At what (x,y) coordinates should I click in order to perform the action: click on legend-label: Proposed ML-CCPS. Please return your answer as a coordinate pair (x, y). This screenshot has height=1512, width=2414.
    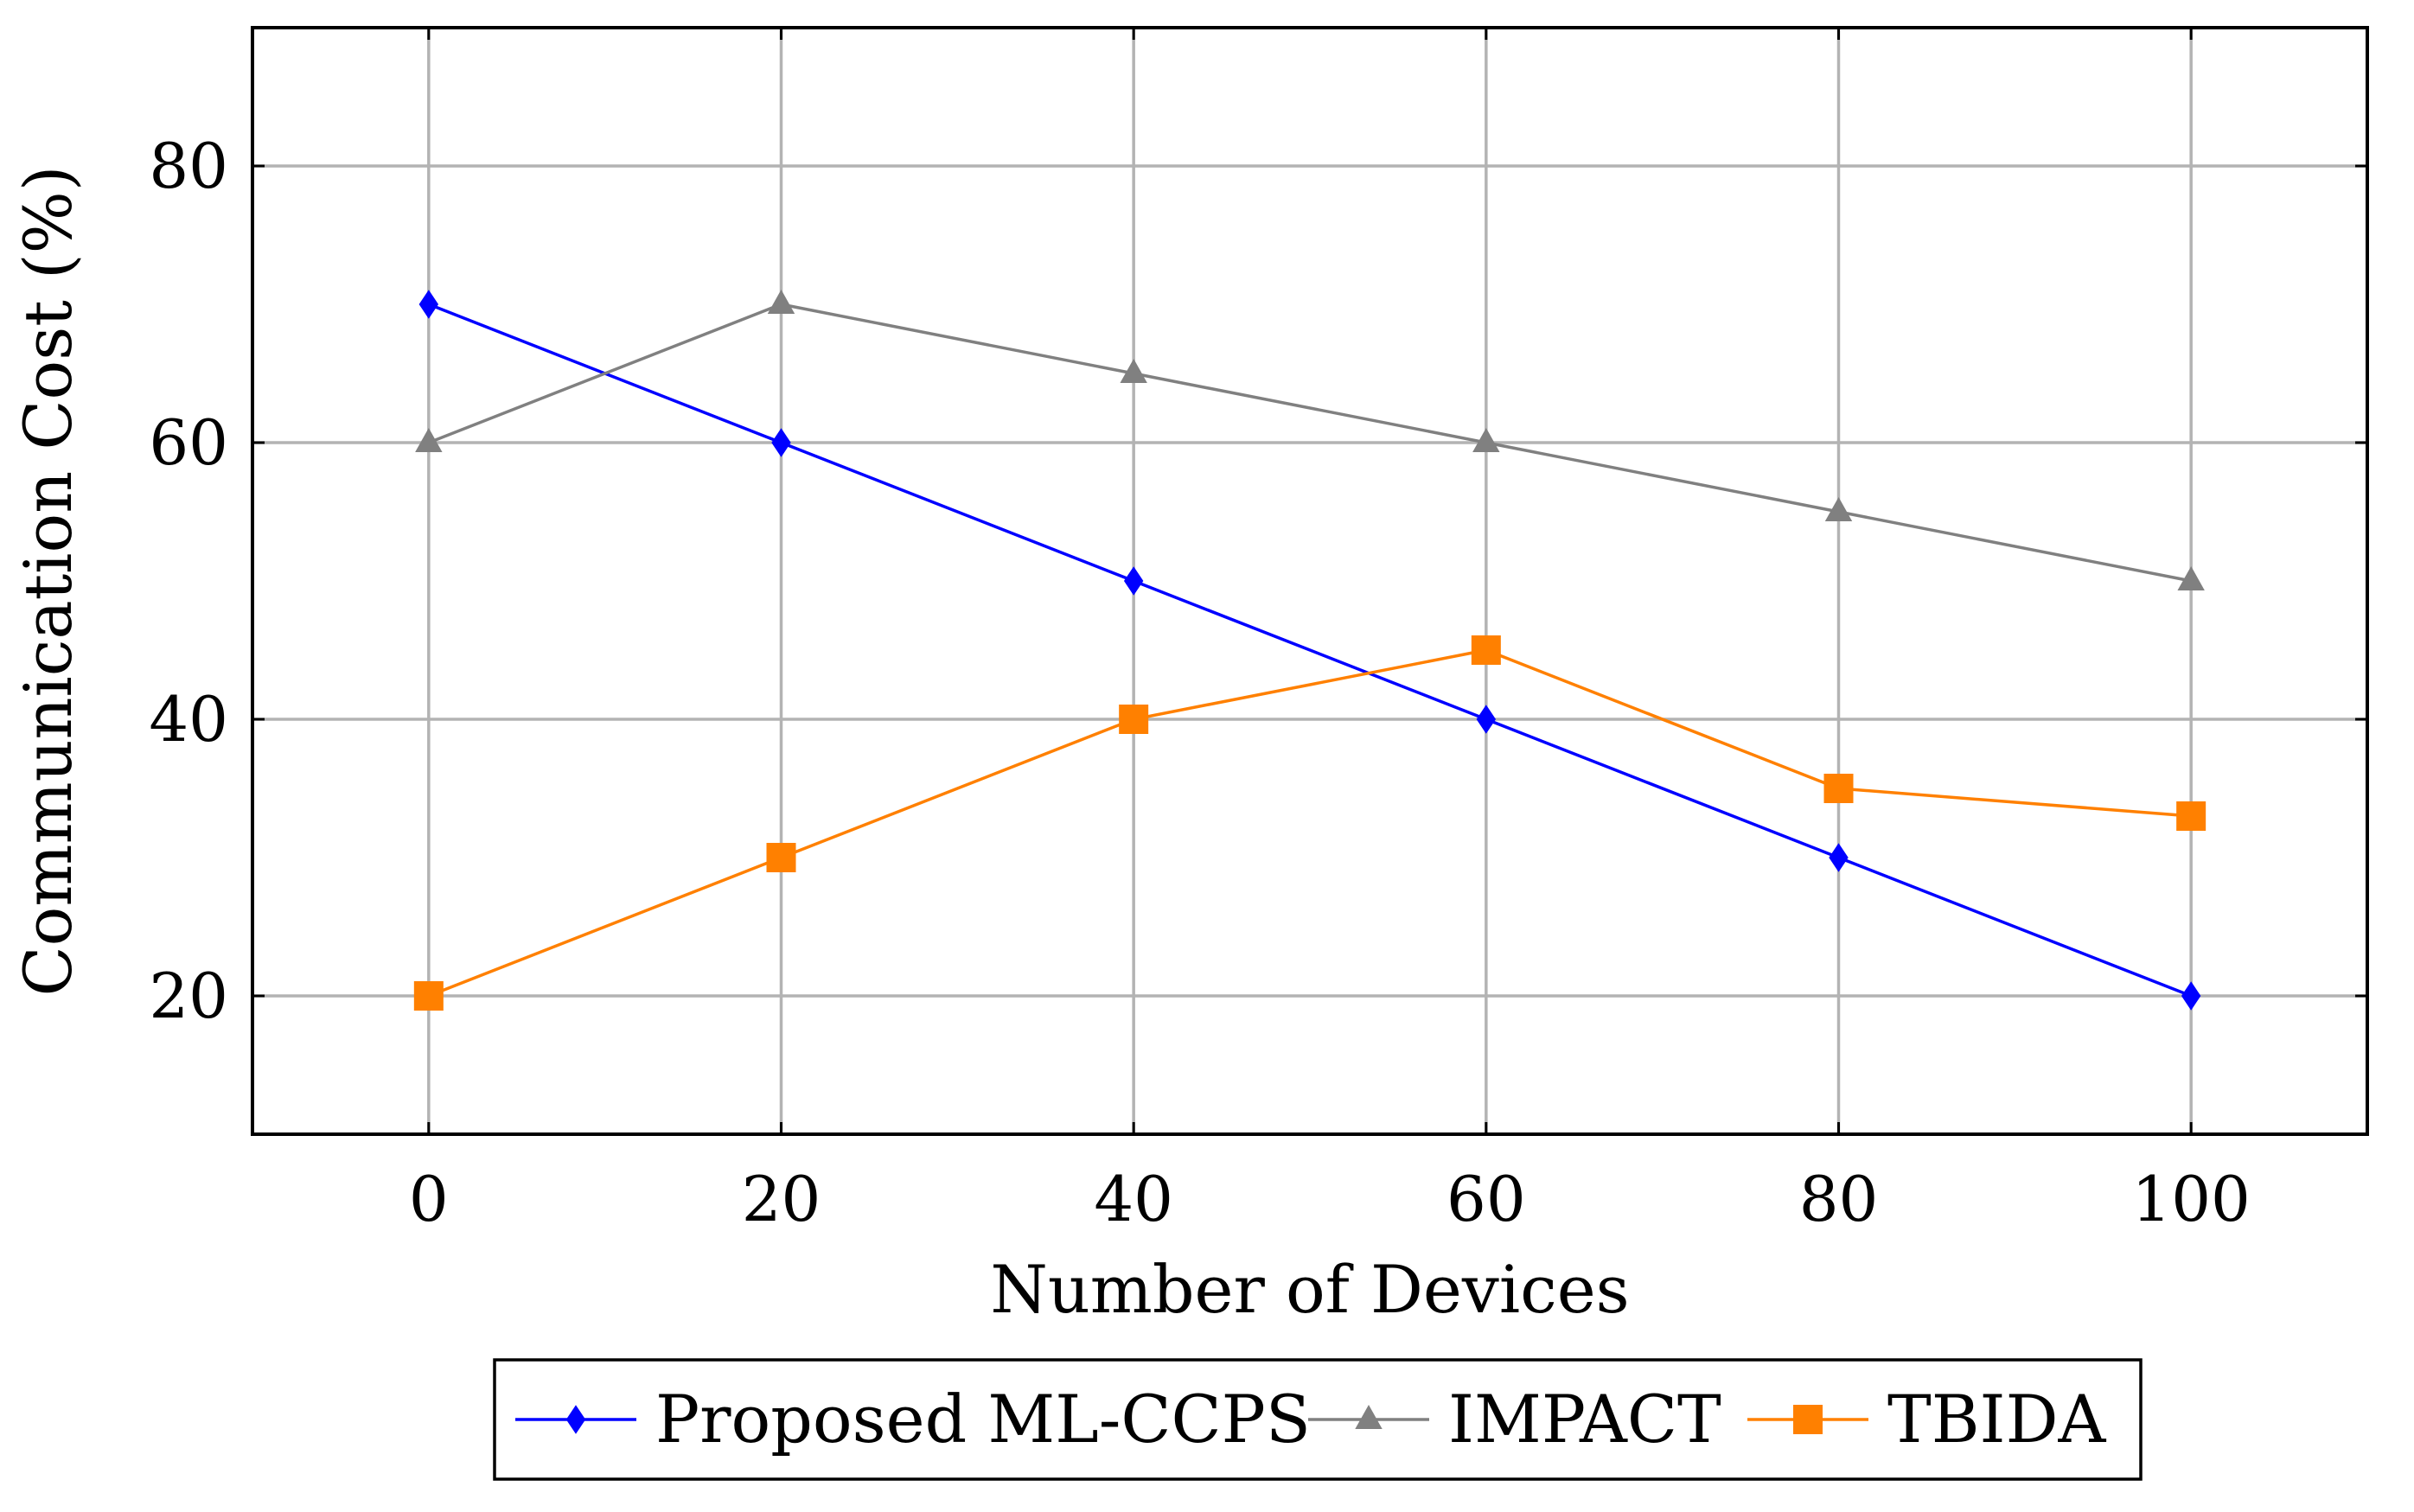
    Looking at the image, I should click on (983, 1420).